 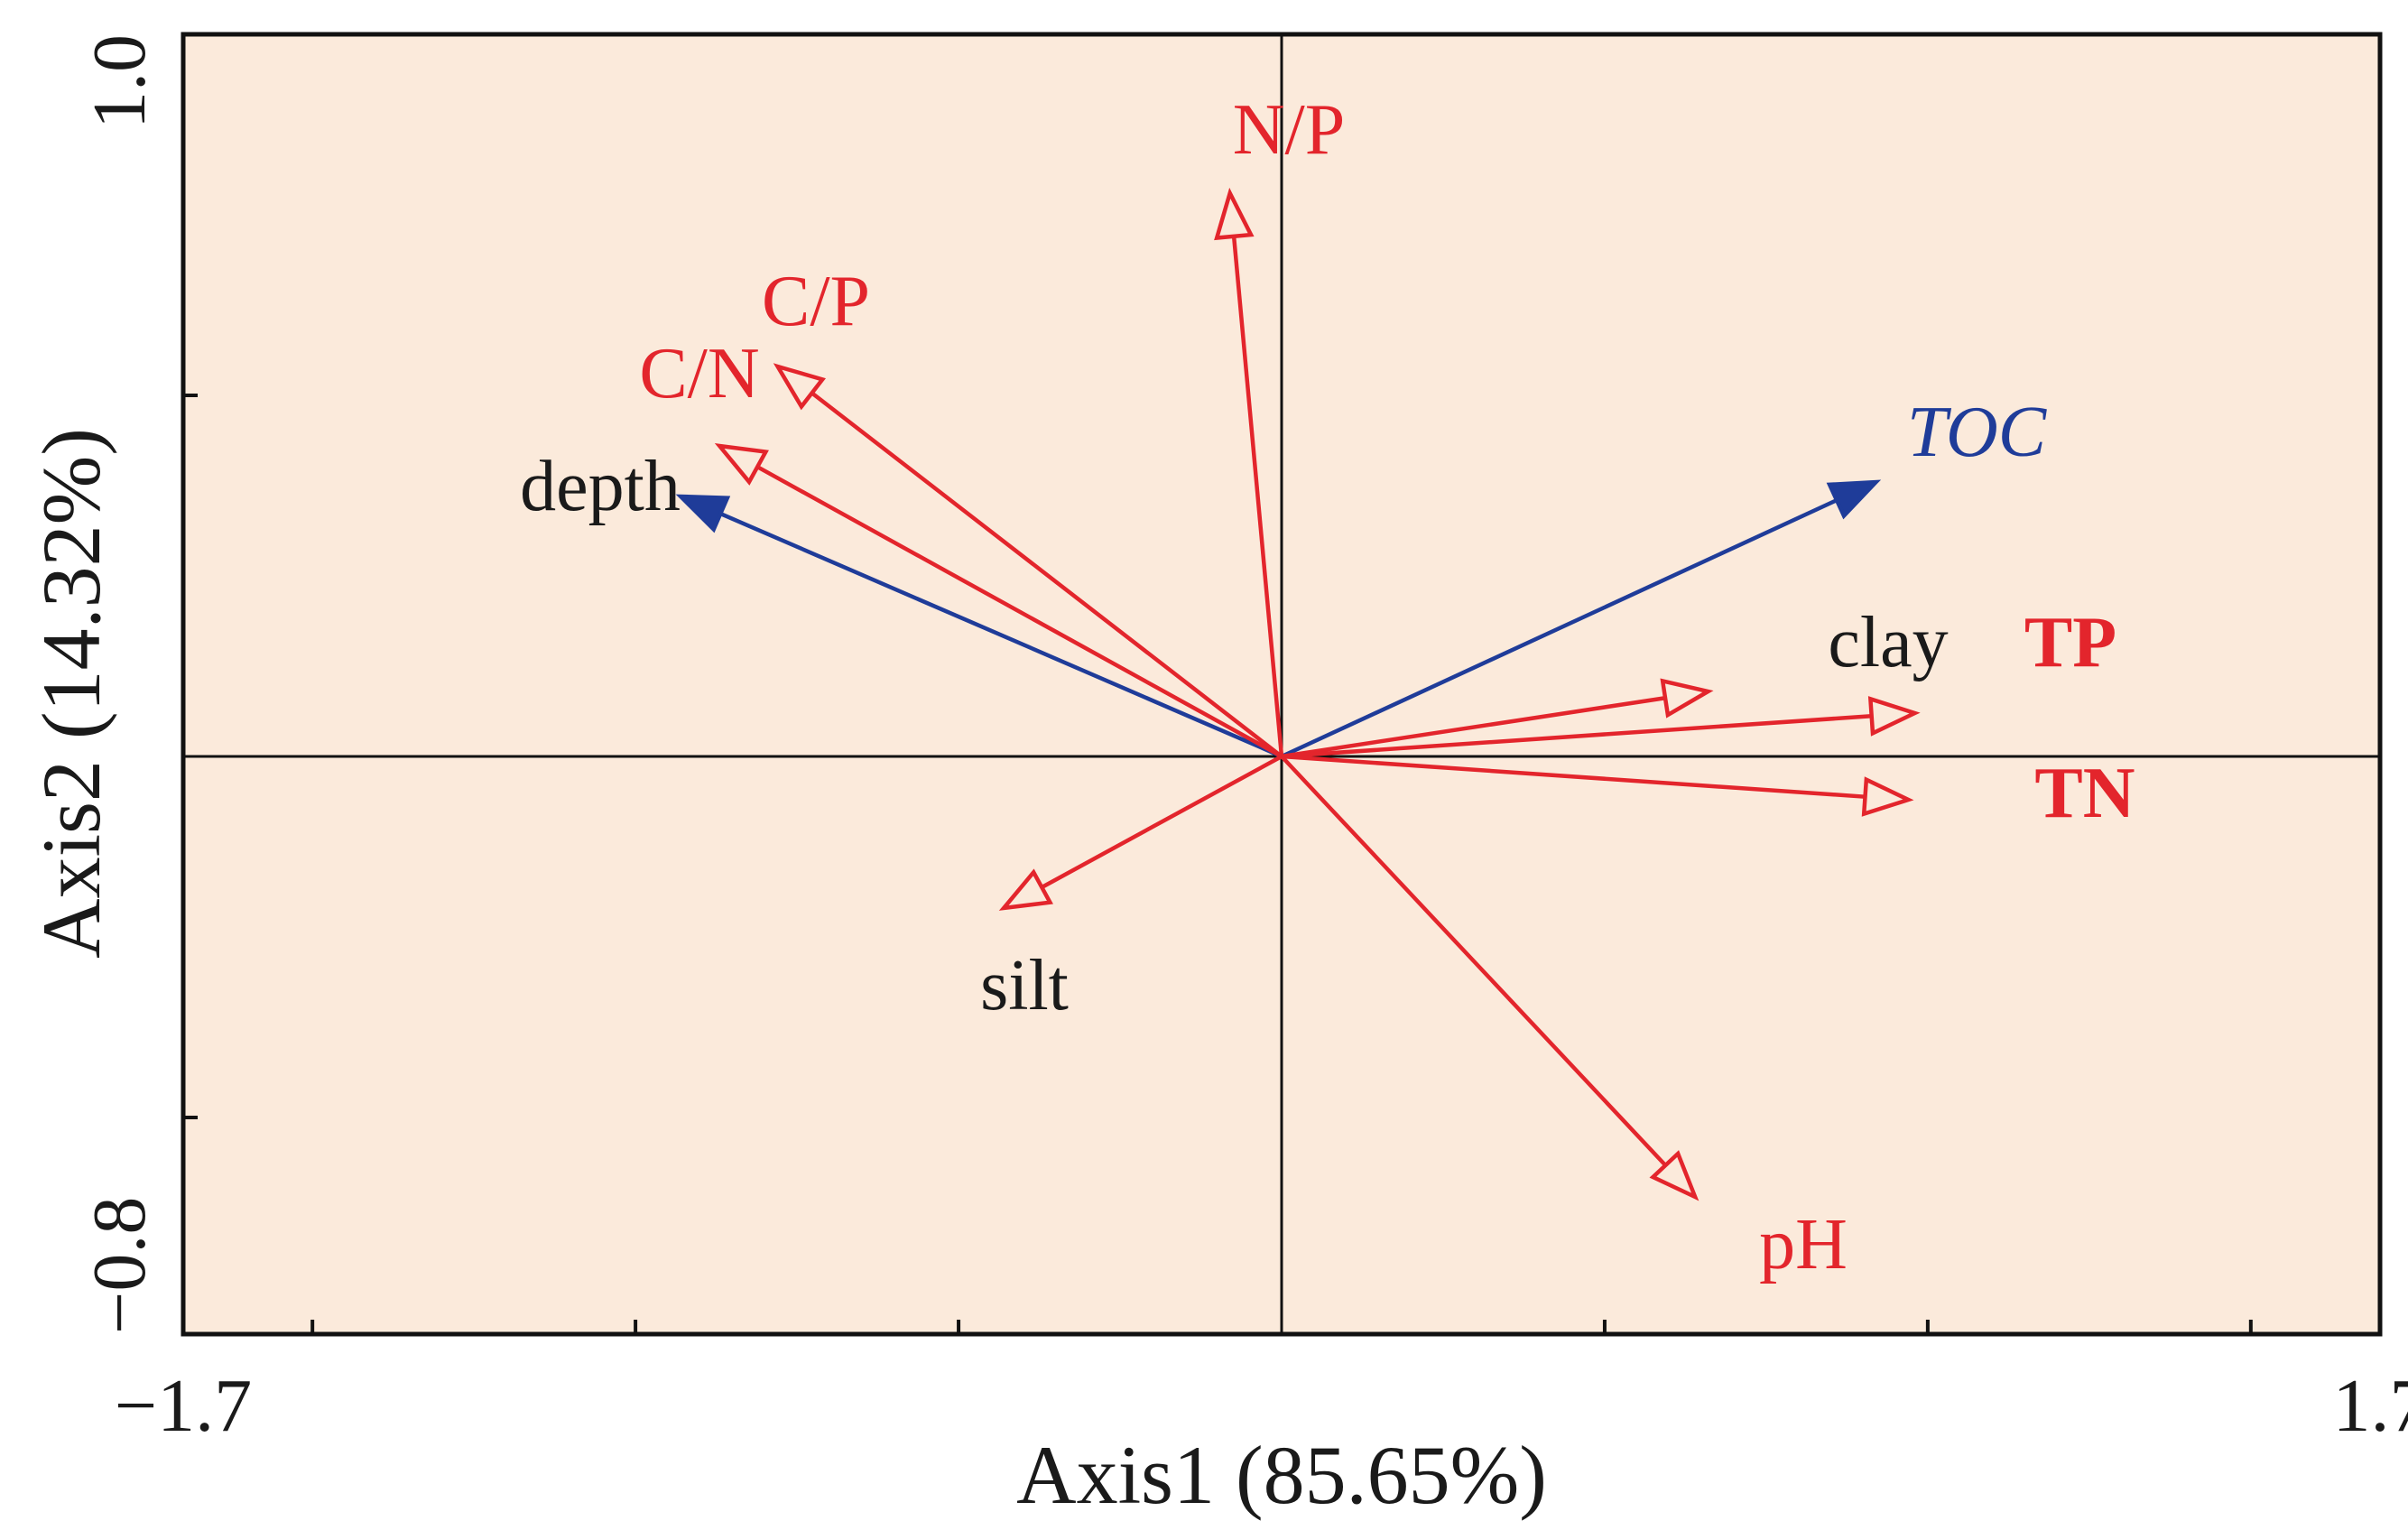 I want to click on vector-label-c-p: C/P, so click(x=816, y=301).